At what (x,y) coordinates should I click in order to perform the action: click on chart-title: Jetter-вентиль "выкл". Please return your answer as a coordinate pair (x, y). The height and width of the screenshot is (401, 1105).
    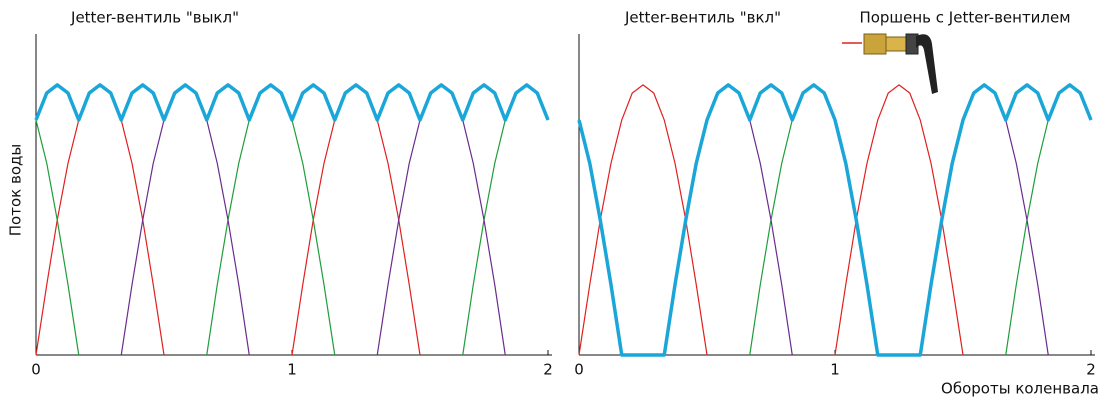
    Looking at the image, I should click on (154, 18).